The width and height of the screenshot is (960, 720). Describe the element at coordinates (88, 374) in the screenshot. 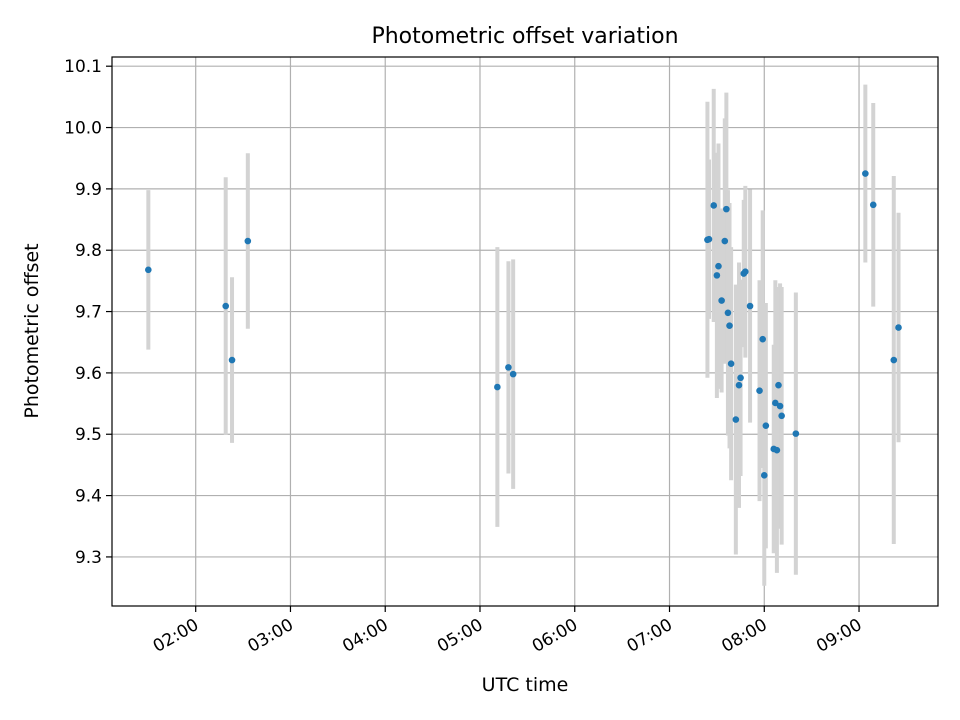

I see `y-tick-label: 9.6` at that location.